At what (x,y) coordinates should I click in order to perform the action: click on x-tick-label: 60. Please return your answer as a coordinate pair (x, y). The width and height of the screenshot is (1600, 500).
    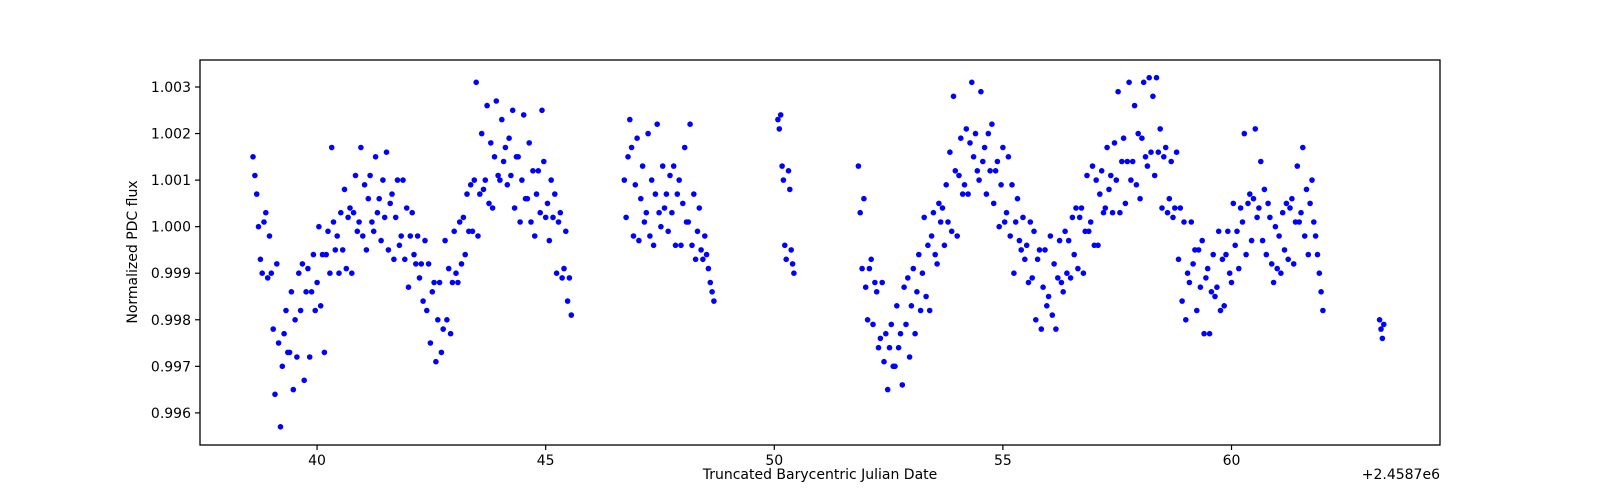
    Looking at the image, I should click on (1232, 461).